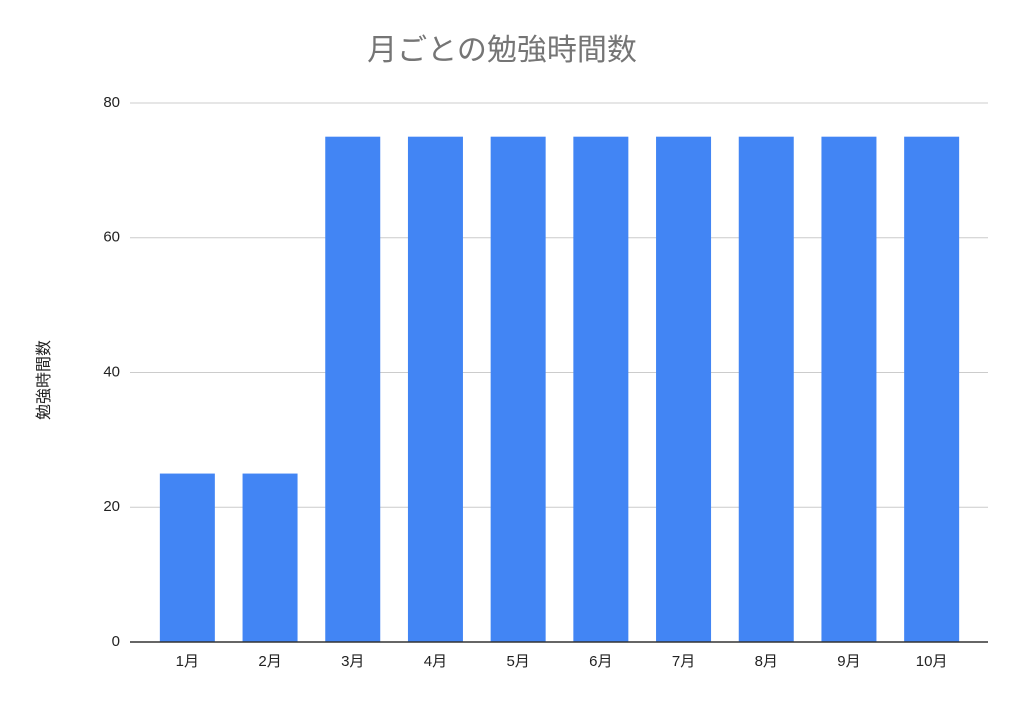 This screenshot has height=708, width=1024. Describe the element at coordinates (683, 661) in the screenshot. I see `x-tick-label: 7月` at that location.